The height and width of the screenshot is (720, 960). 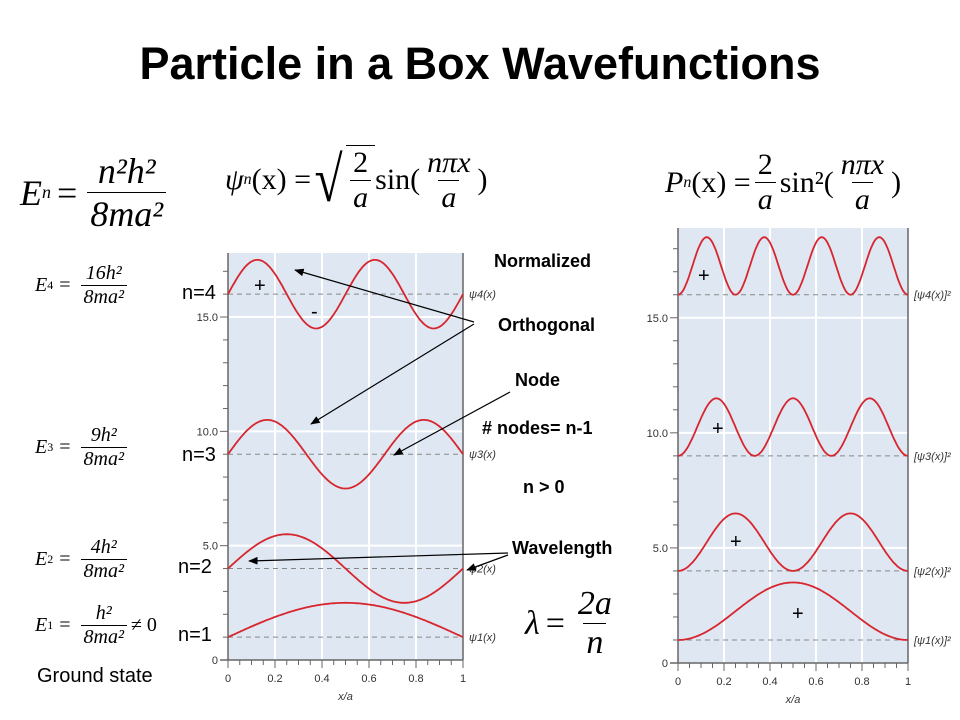 What do you see at coordinates (660, 549) in the screenshot?
I see `y-tick-label: 5.0` at bounding box center [660, 549].